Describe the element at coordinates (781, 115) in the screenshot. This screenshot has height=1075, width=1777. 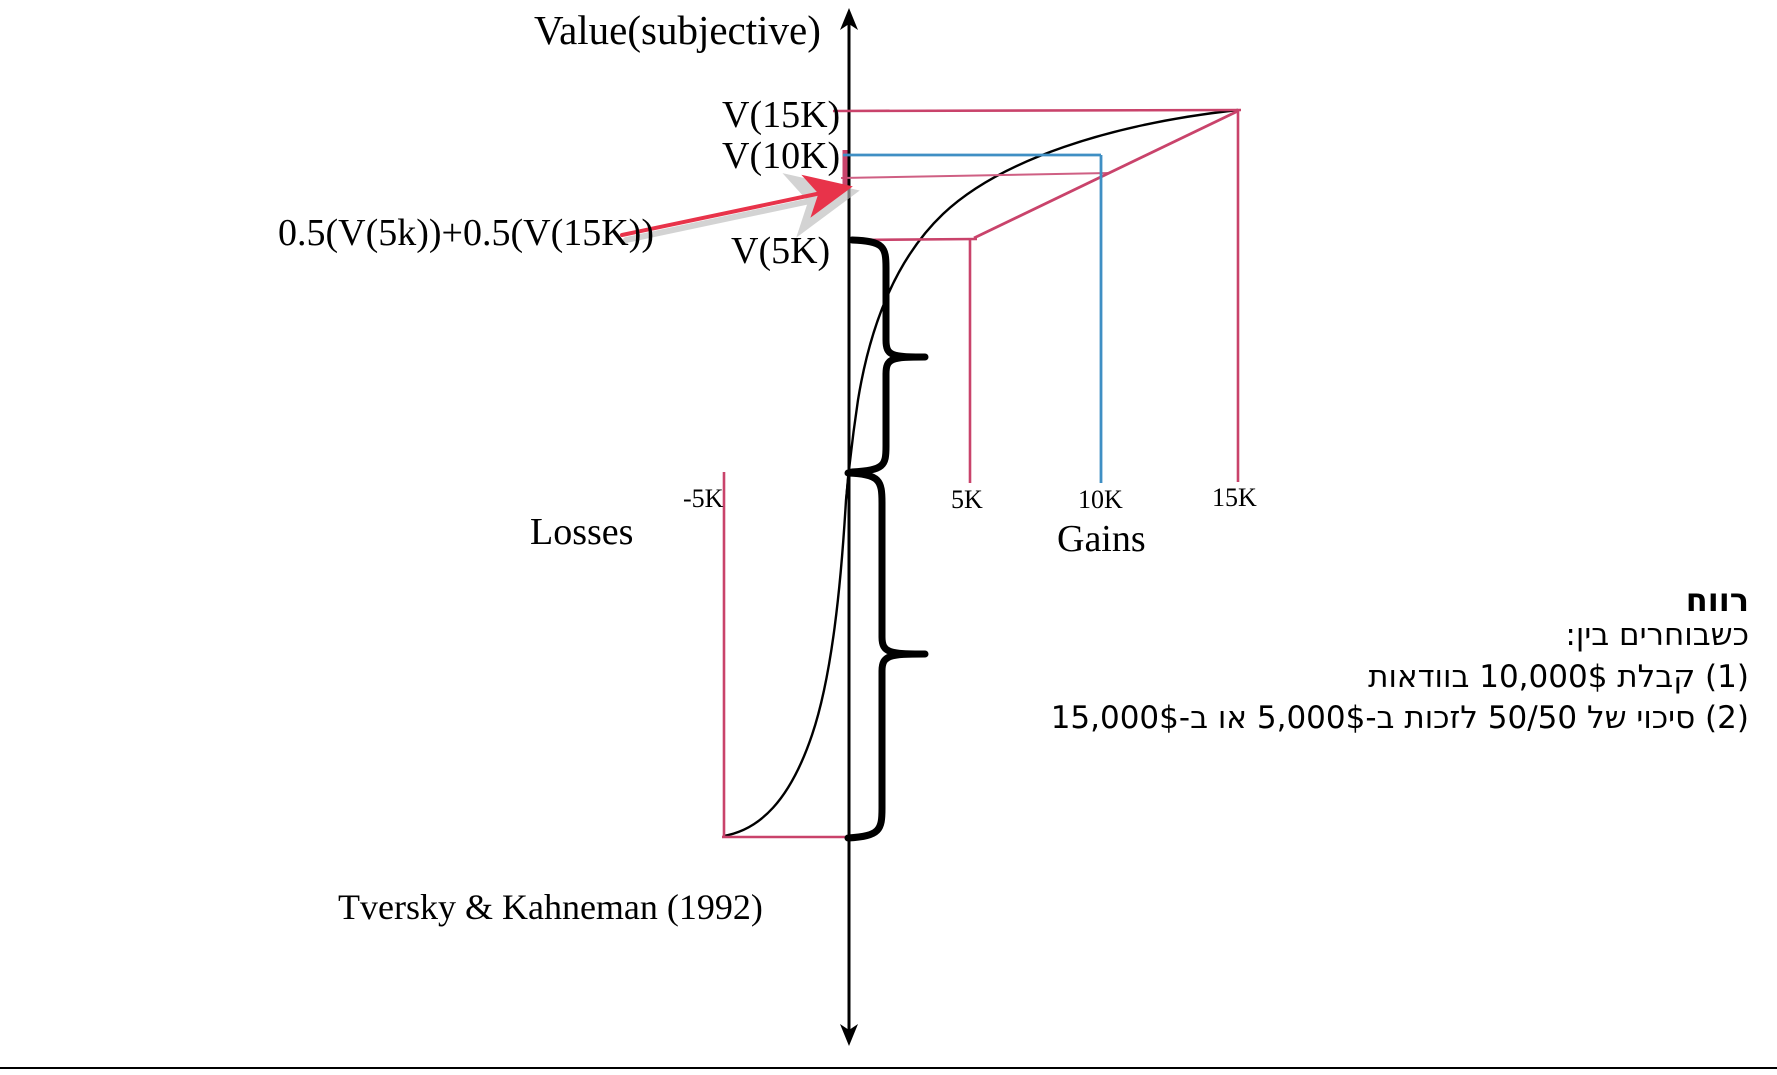
I see `v15k-label: V(15K)` at that location.